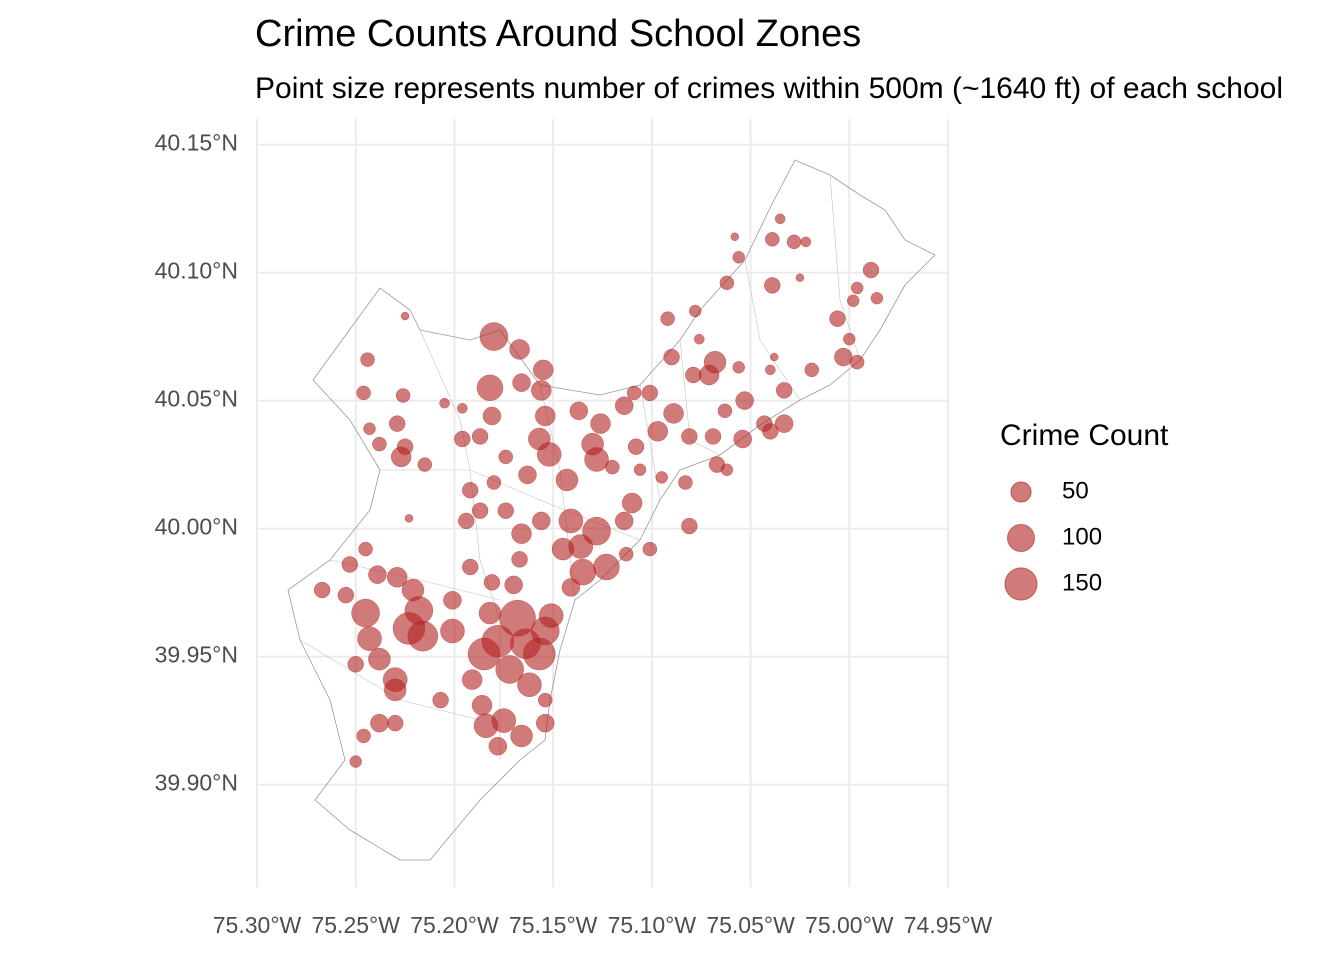 Image resolution: width=1344 pixels, height=960 pixels. Describe the element at coordinates (196, 271) in the screenshot. I see `y-tick-label: 40.10°N` at that location.